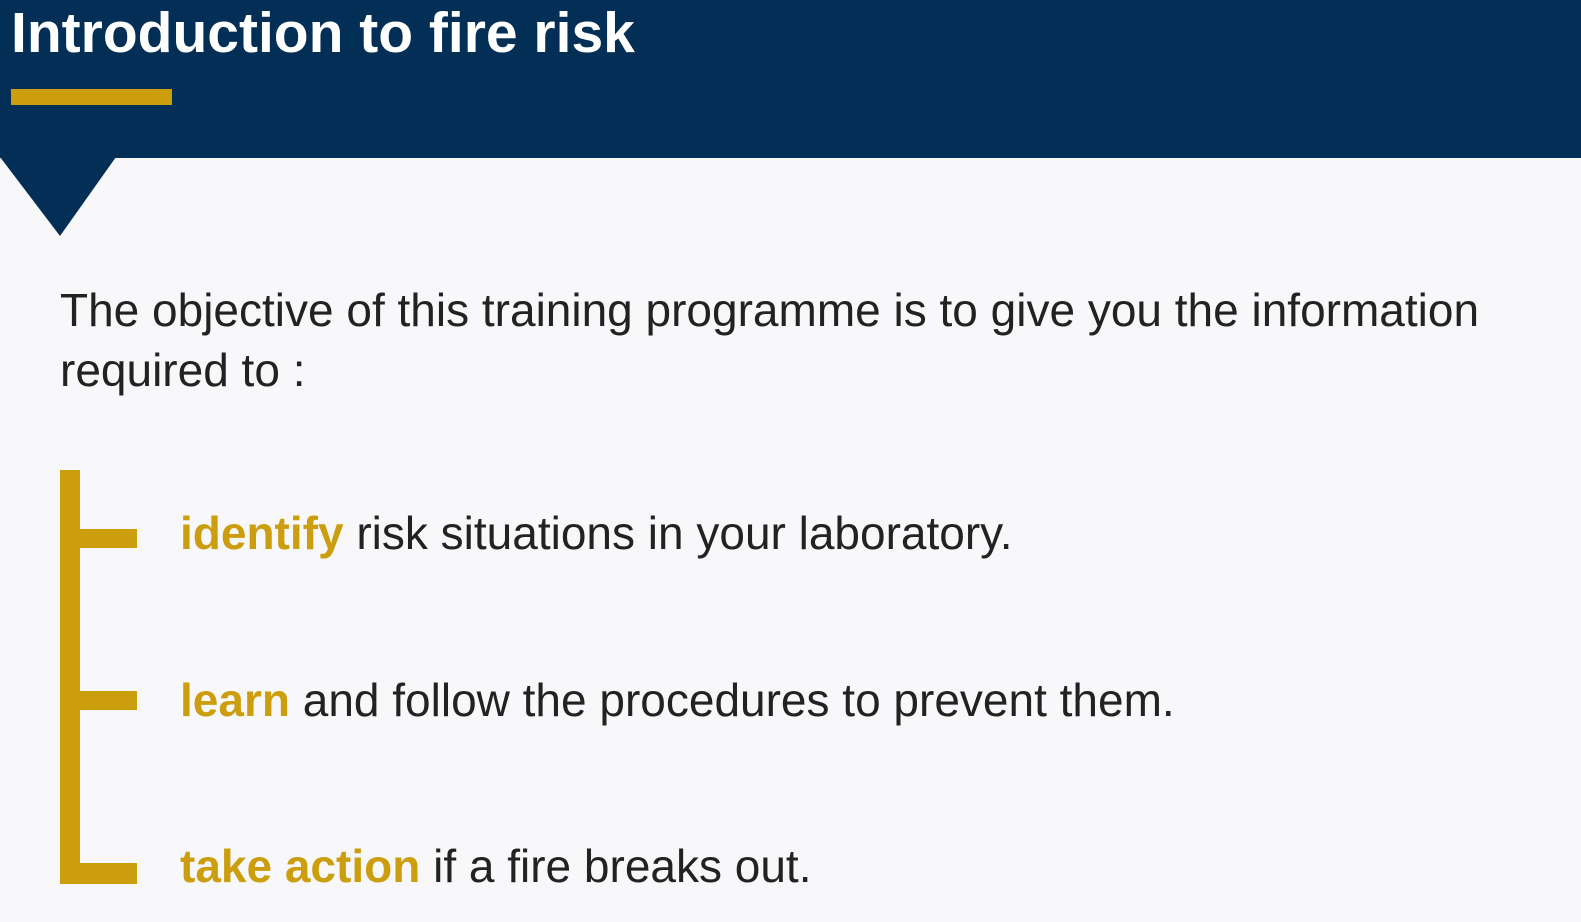 This screenshot has width=1581, height=922. I want to click on objective-item-take-action: take action if a fire breaks out., so click(496, 866).